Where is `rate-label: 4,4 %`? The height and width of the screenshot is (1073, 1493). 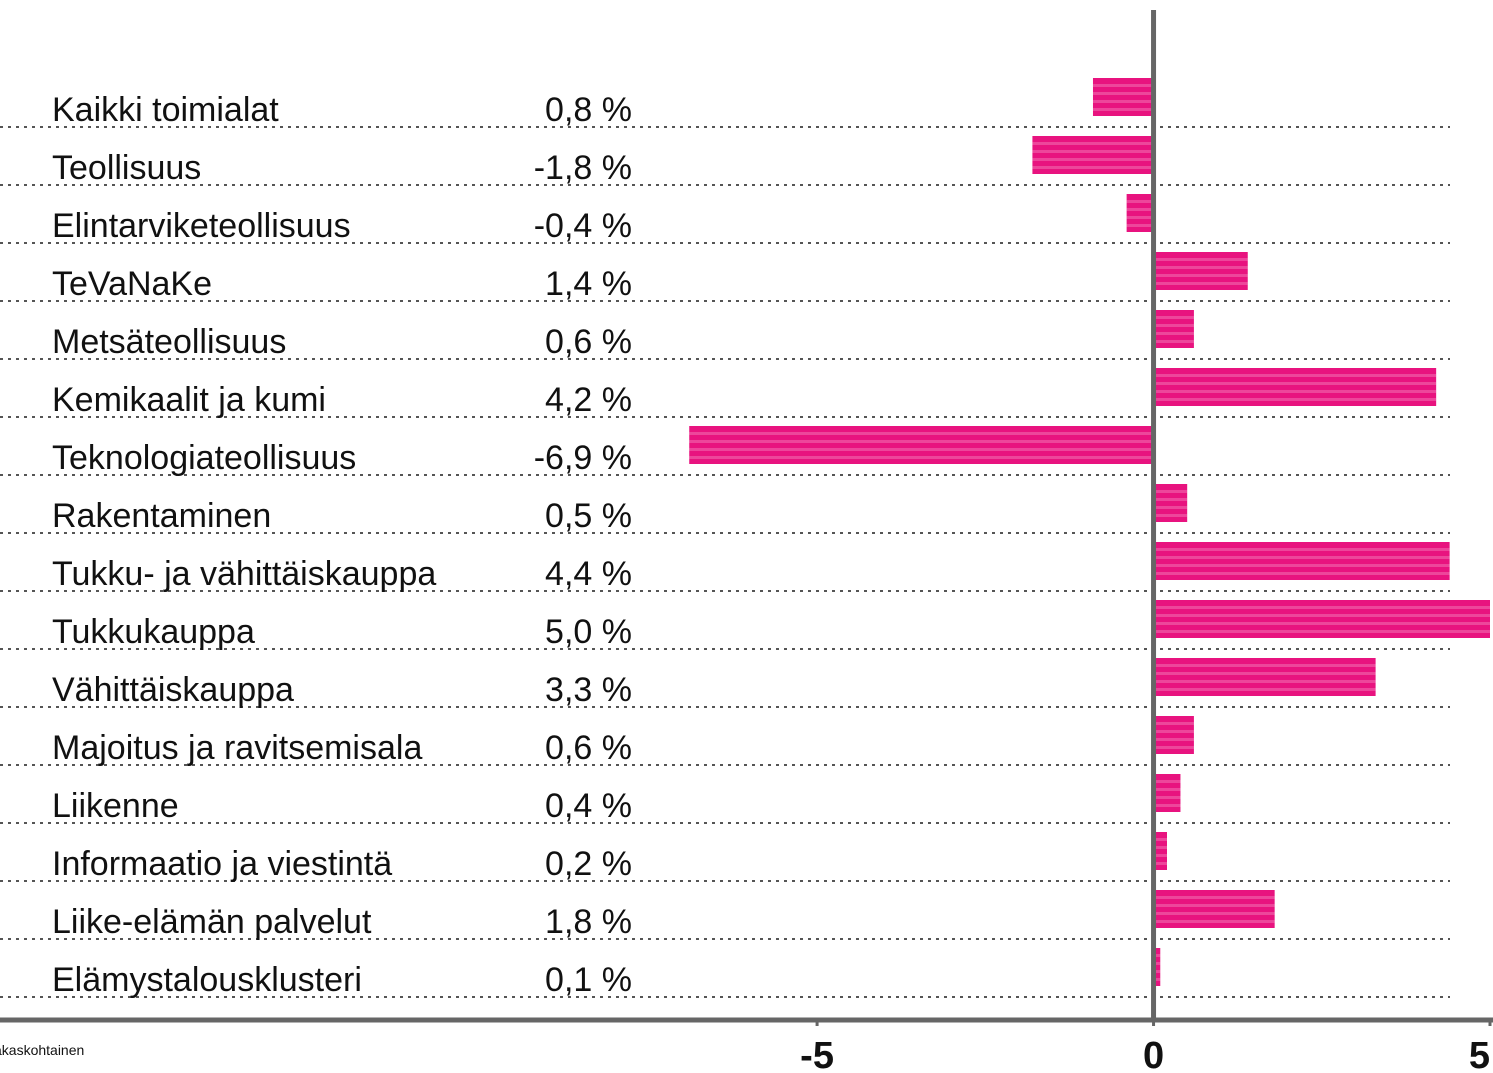
rate-label: 4,4 % is located at coordinates (588, 574).